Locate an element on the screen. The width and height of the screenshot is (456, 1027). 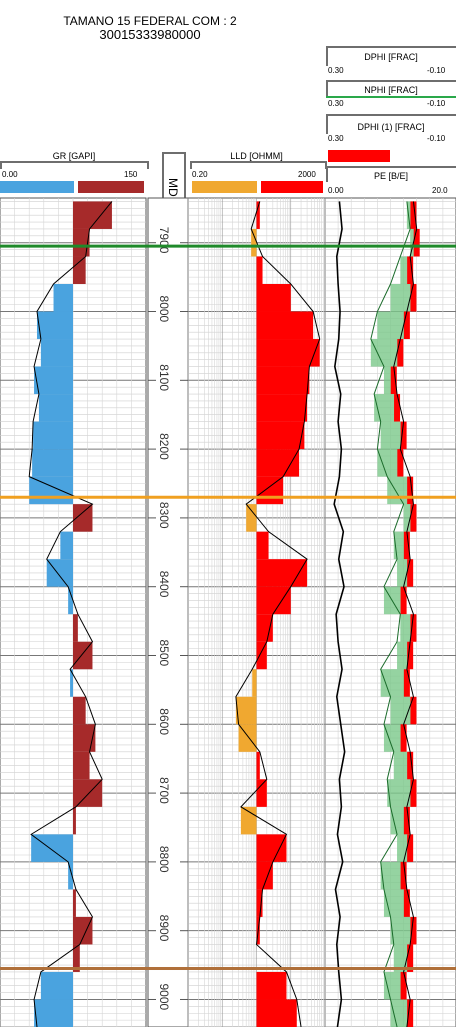
md-track-frame is located at coordinates (168, 612).